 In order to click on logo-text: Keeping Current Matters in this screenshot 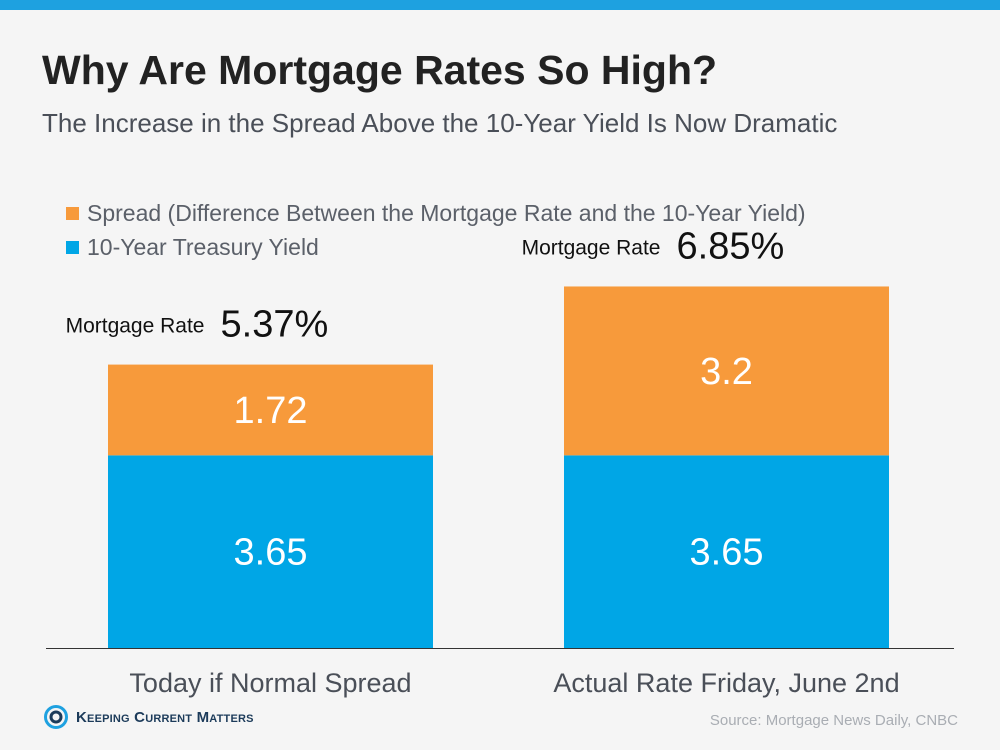, I will do `click(165, 717)`.